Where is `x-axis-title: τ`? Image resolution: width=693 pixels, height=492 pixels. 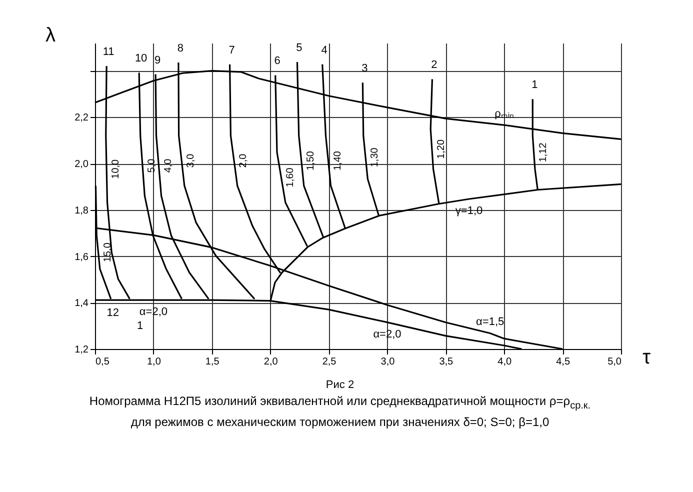 x-axis-title: τ is located at coordinates (646, 357).